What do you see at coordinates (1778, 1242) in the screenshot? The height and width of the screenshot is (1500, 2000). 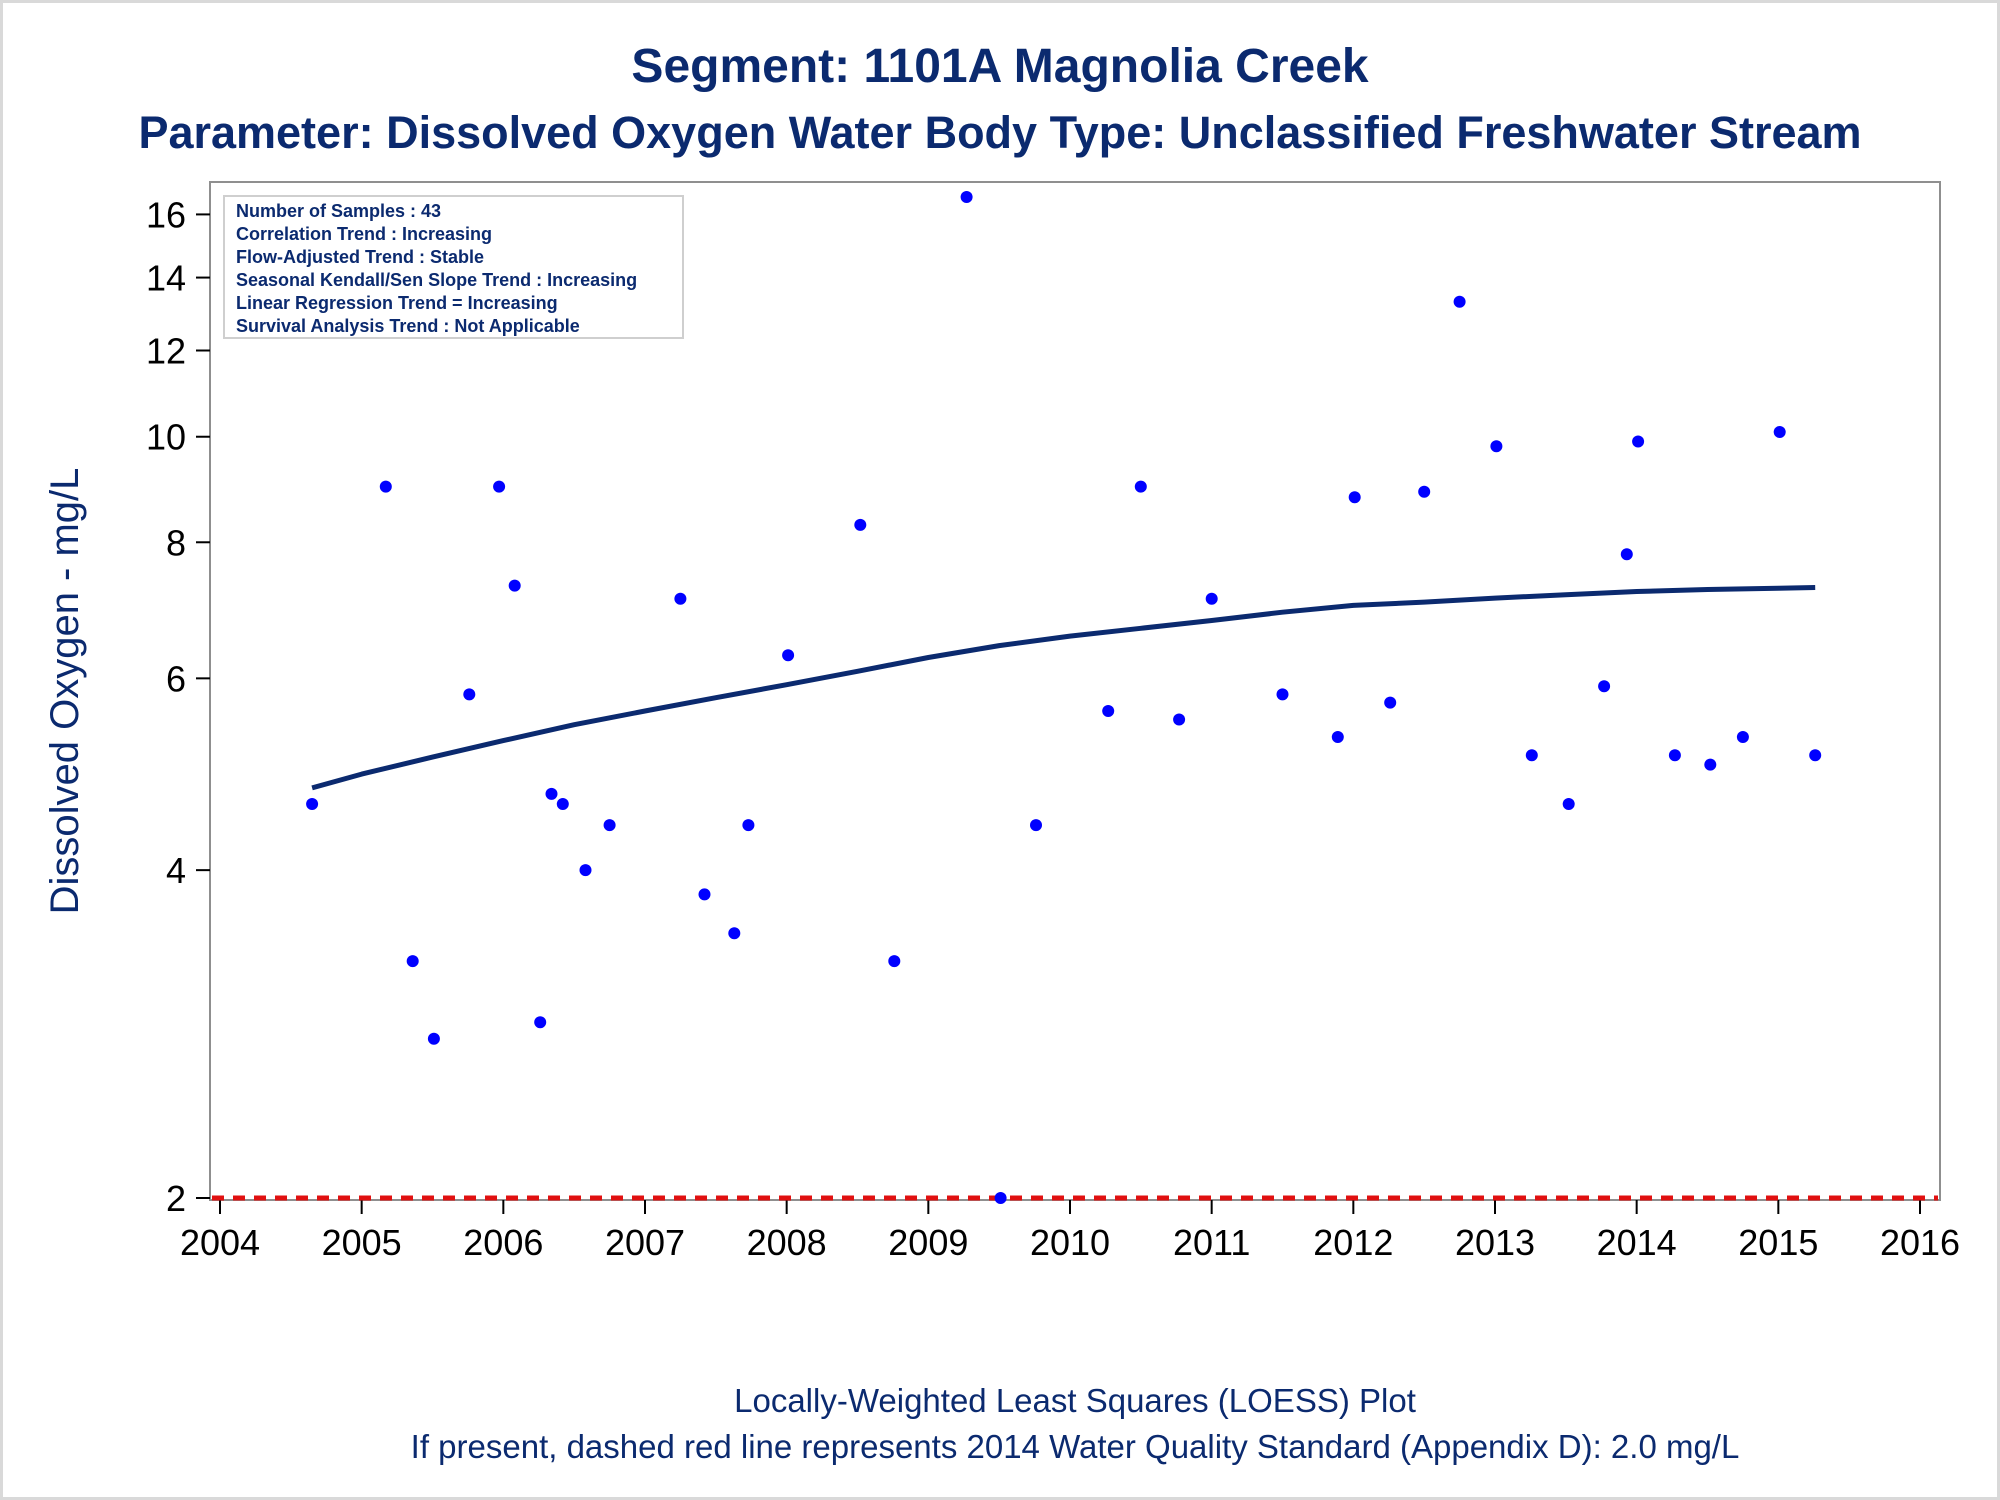 I see `x-tick-label-2015: 2015` at bounding box center [1778, 1242].